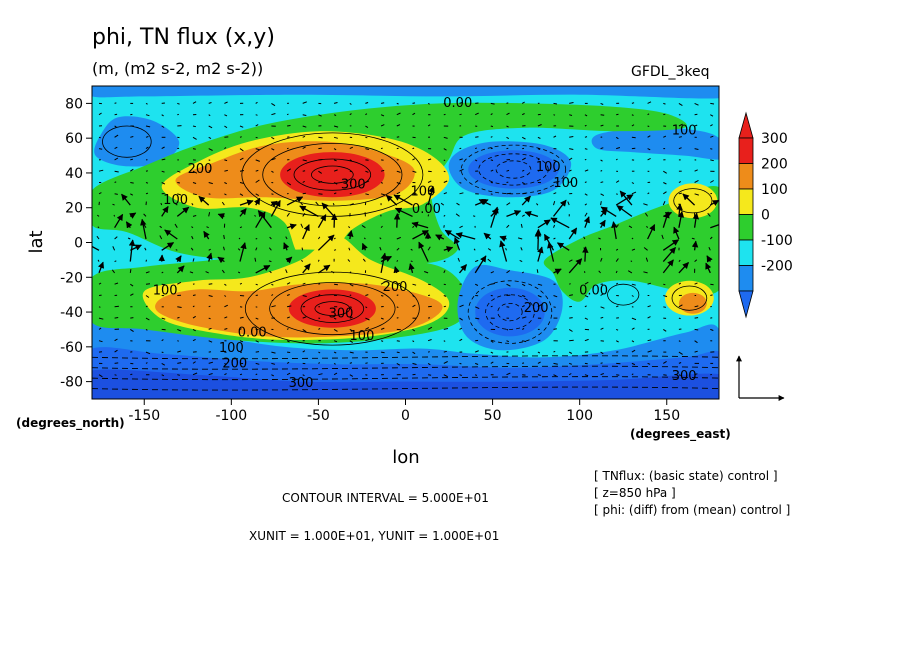  What do you see at coordinates (548, 167) in the screenshot?
I see `contour-label: 100` at bounding box center [548, 167].